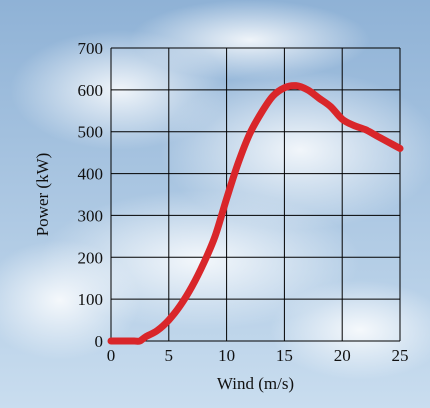  I want to click on y-tick-label: 600, so click(91, 90).